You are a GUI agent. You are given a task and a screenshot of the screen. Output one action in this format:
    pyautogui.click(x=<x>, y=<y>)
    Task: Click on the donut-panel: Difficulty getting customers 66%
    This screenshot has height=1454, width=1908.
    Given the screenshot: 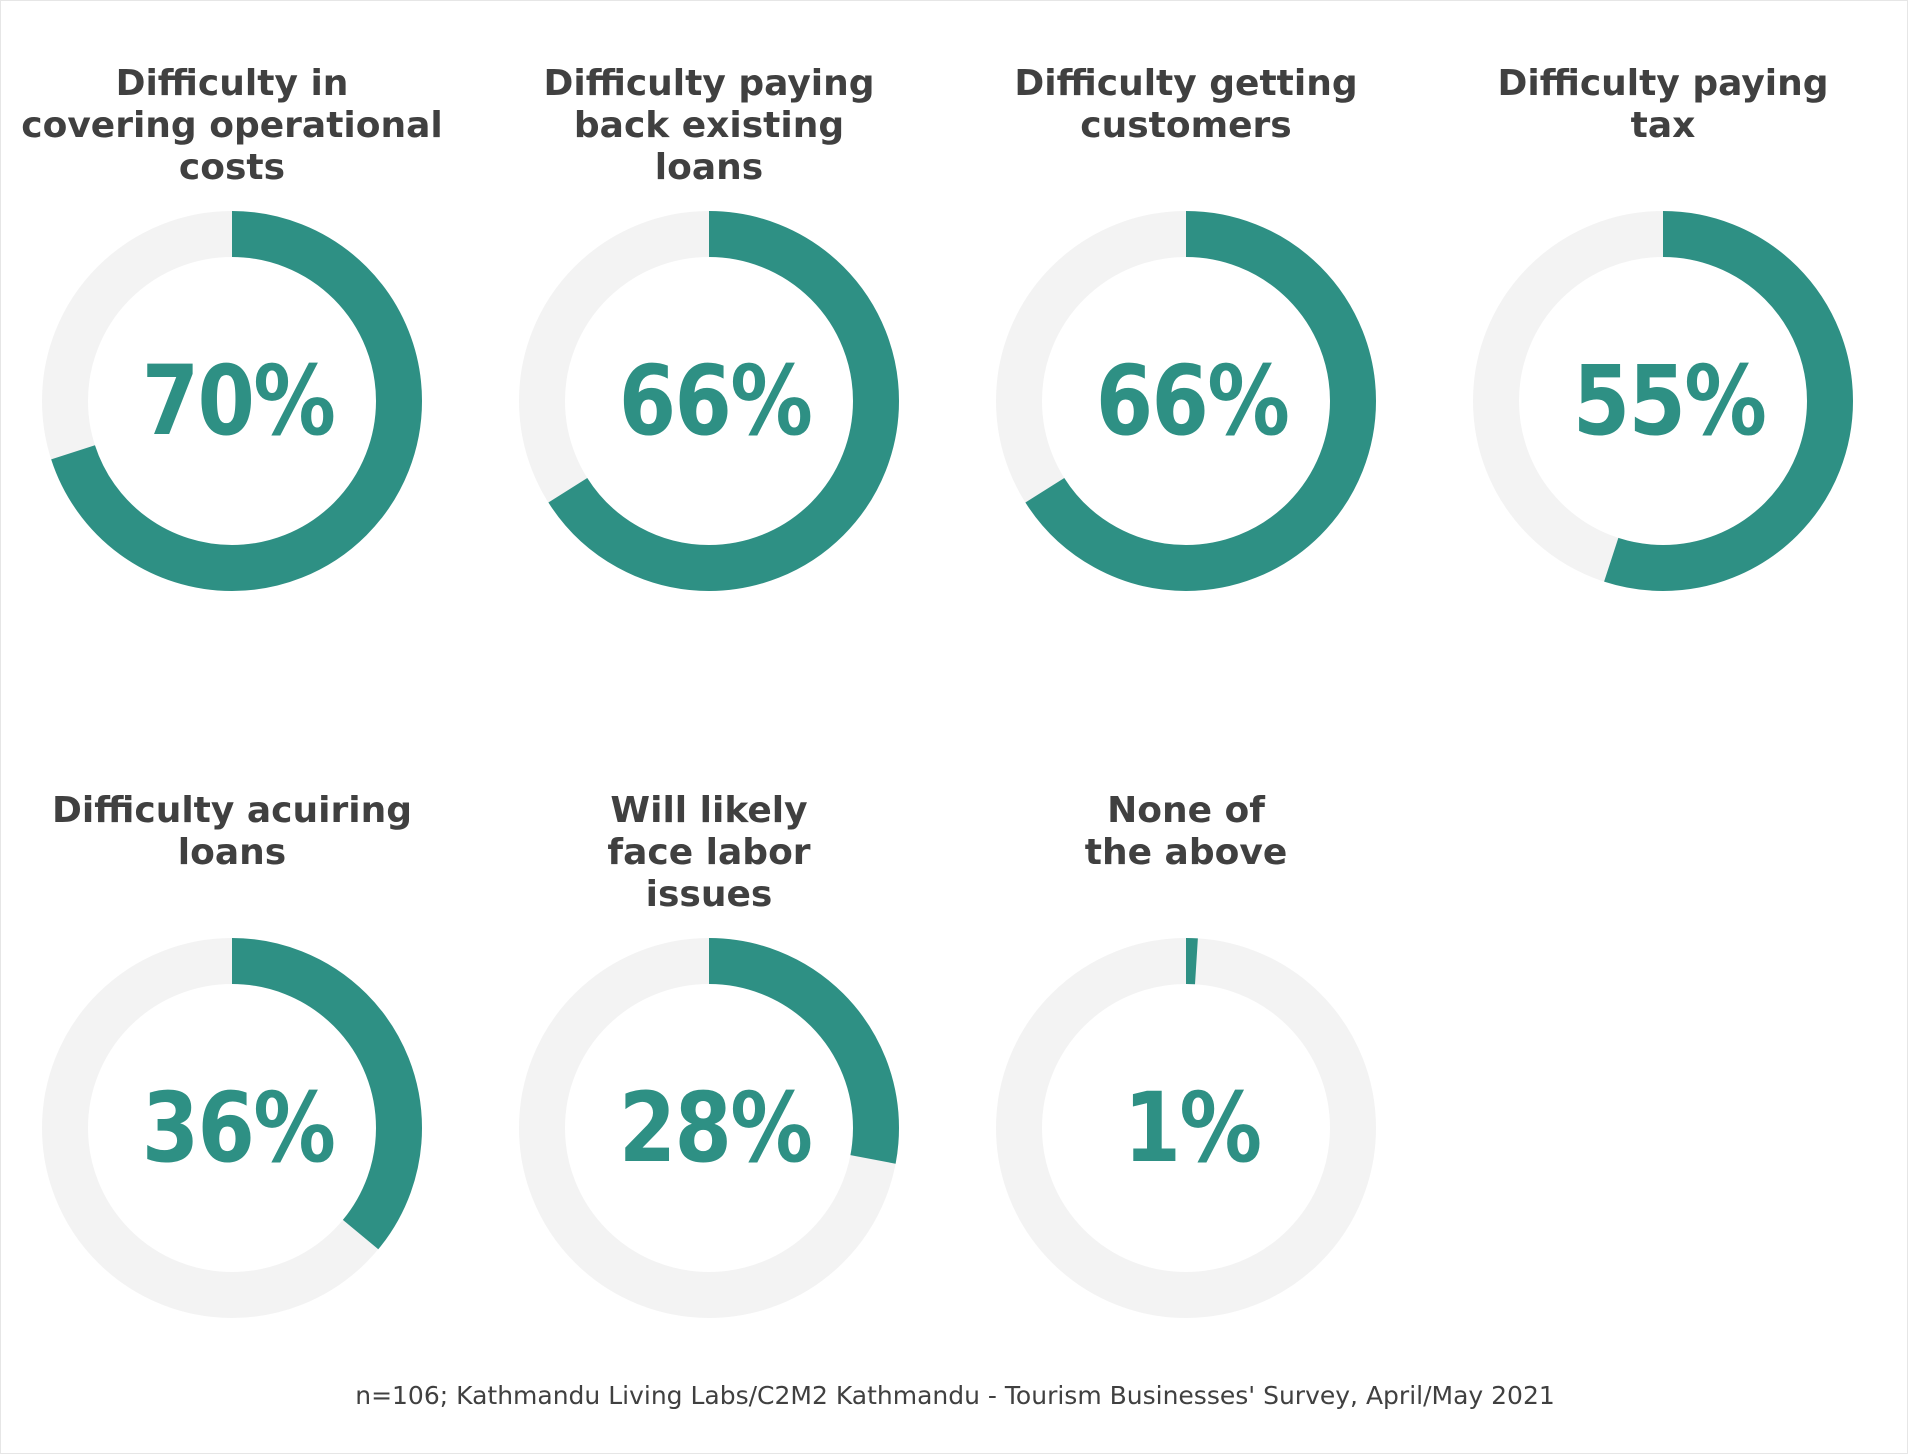 What is the action you would take?
    pyautogui.click(x=1186, y=351)
    